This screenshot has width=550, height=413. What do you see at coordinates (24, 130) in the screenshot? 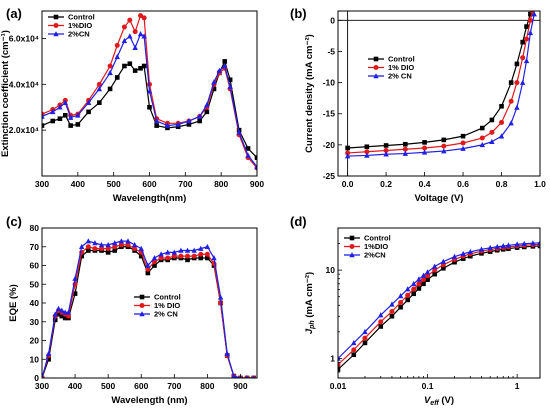
I see `y-tick-label: 2.0x10⁴` at bounding box center [24, 130].